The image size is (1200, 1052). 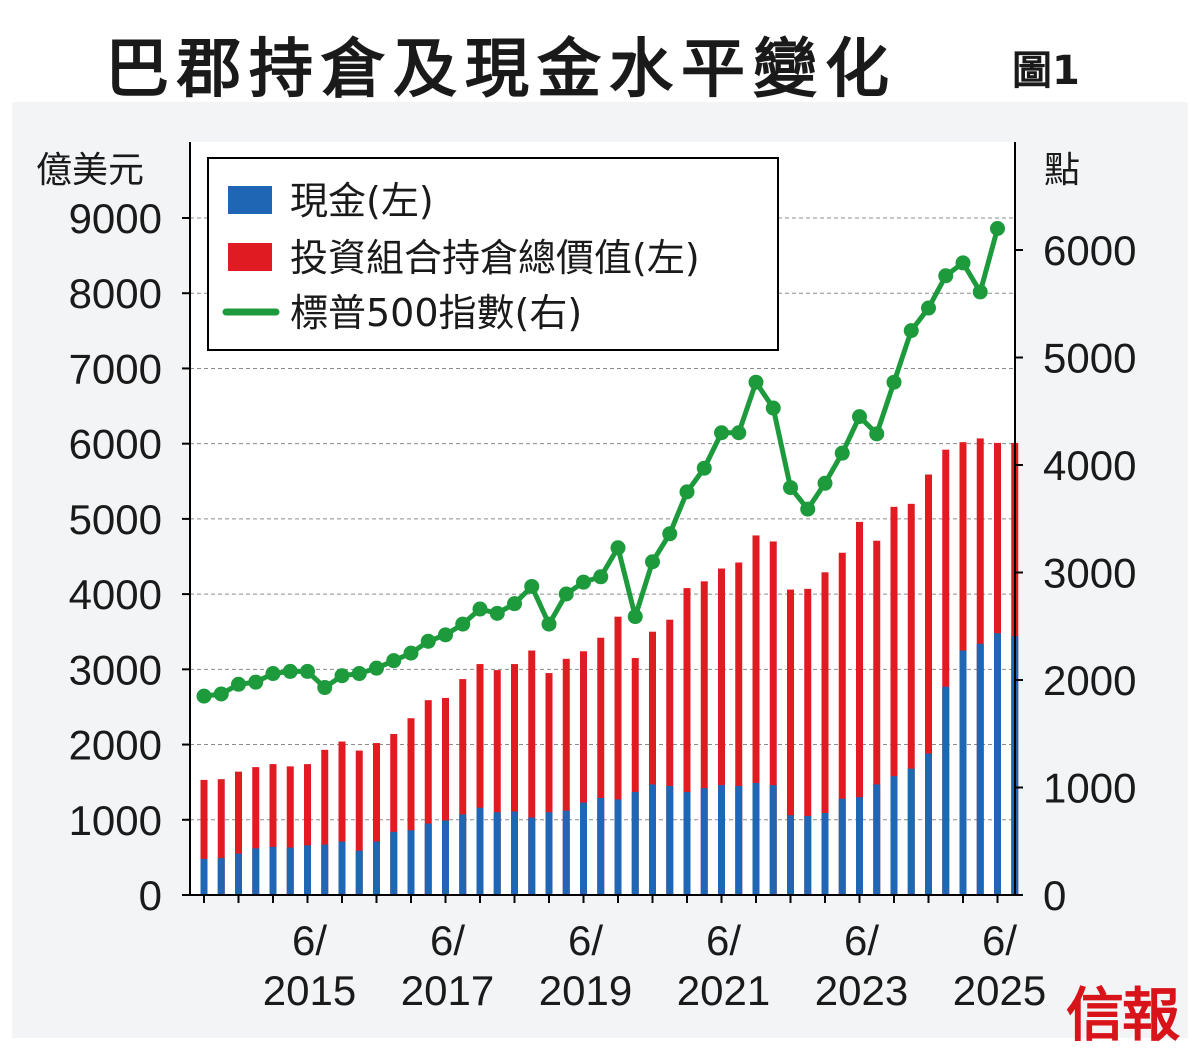 I want to click on left-tick-label: 5000, so click(x=115, y=519).